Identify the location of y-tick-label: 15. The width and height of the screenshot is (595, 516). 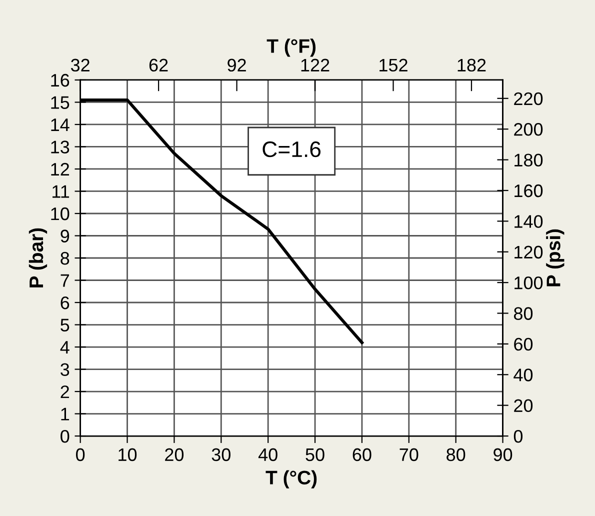
(60, 102).